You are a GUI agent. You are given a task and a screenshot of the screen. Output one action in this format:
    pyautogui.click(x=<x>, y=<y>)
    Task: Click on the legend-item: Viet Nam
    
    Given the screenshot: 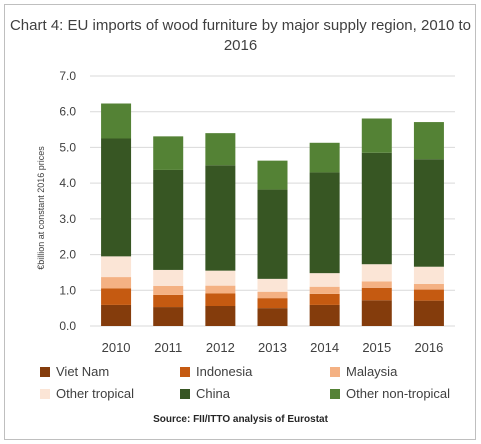 What is the action you would take?
    pyautogui.click(x=74, y=371)
    